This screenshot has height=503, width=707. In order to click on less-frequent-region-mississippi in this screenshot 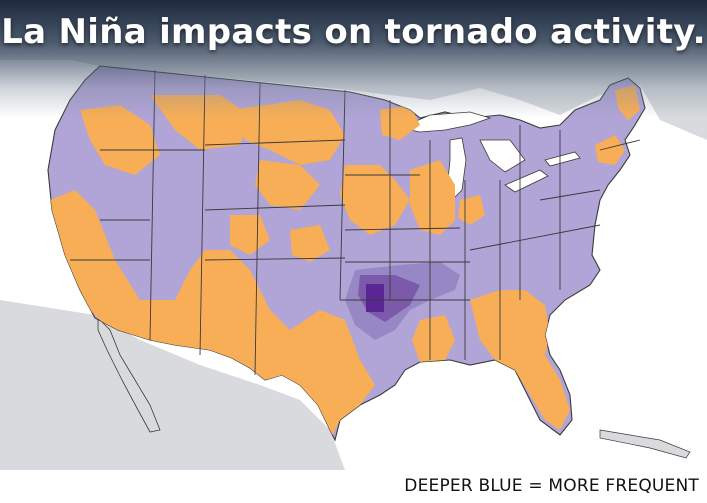, I will do `click(433, 338)`.